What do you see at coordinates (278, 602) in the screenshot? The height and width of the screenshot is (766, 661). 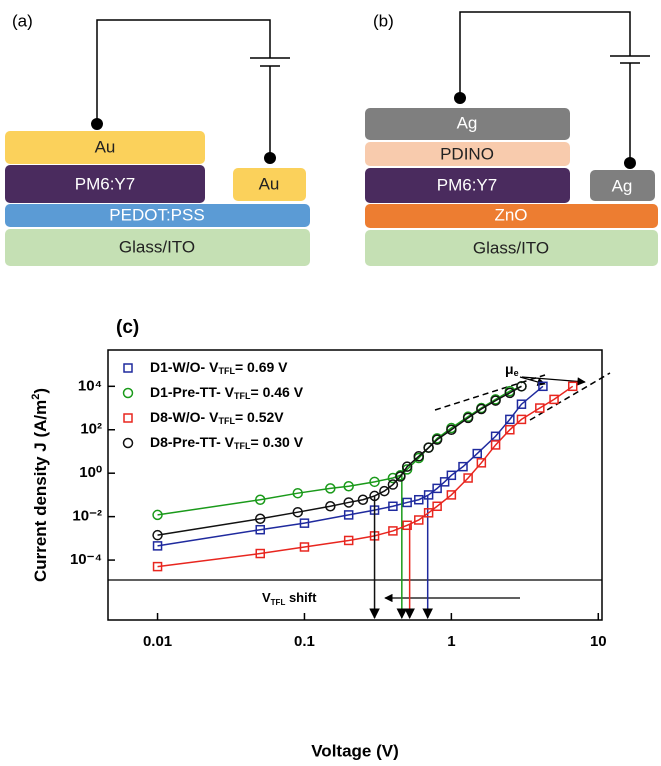 I see `annotation-sub: TFL` at bounding box center [278, 602].